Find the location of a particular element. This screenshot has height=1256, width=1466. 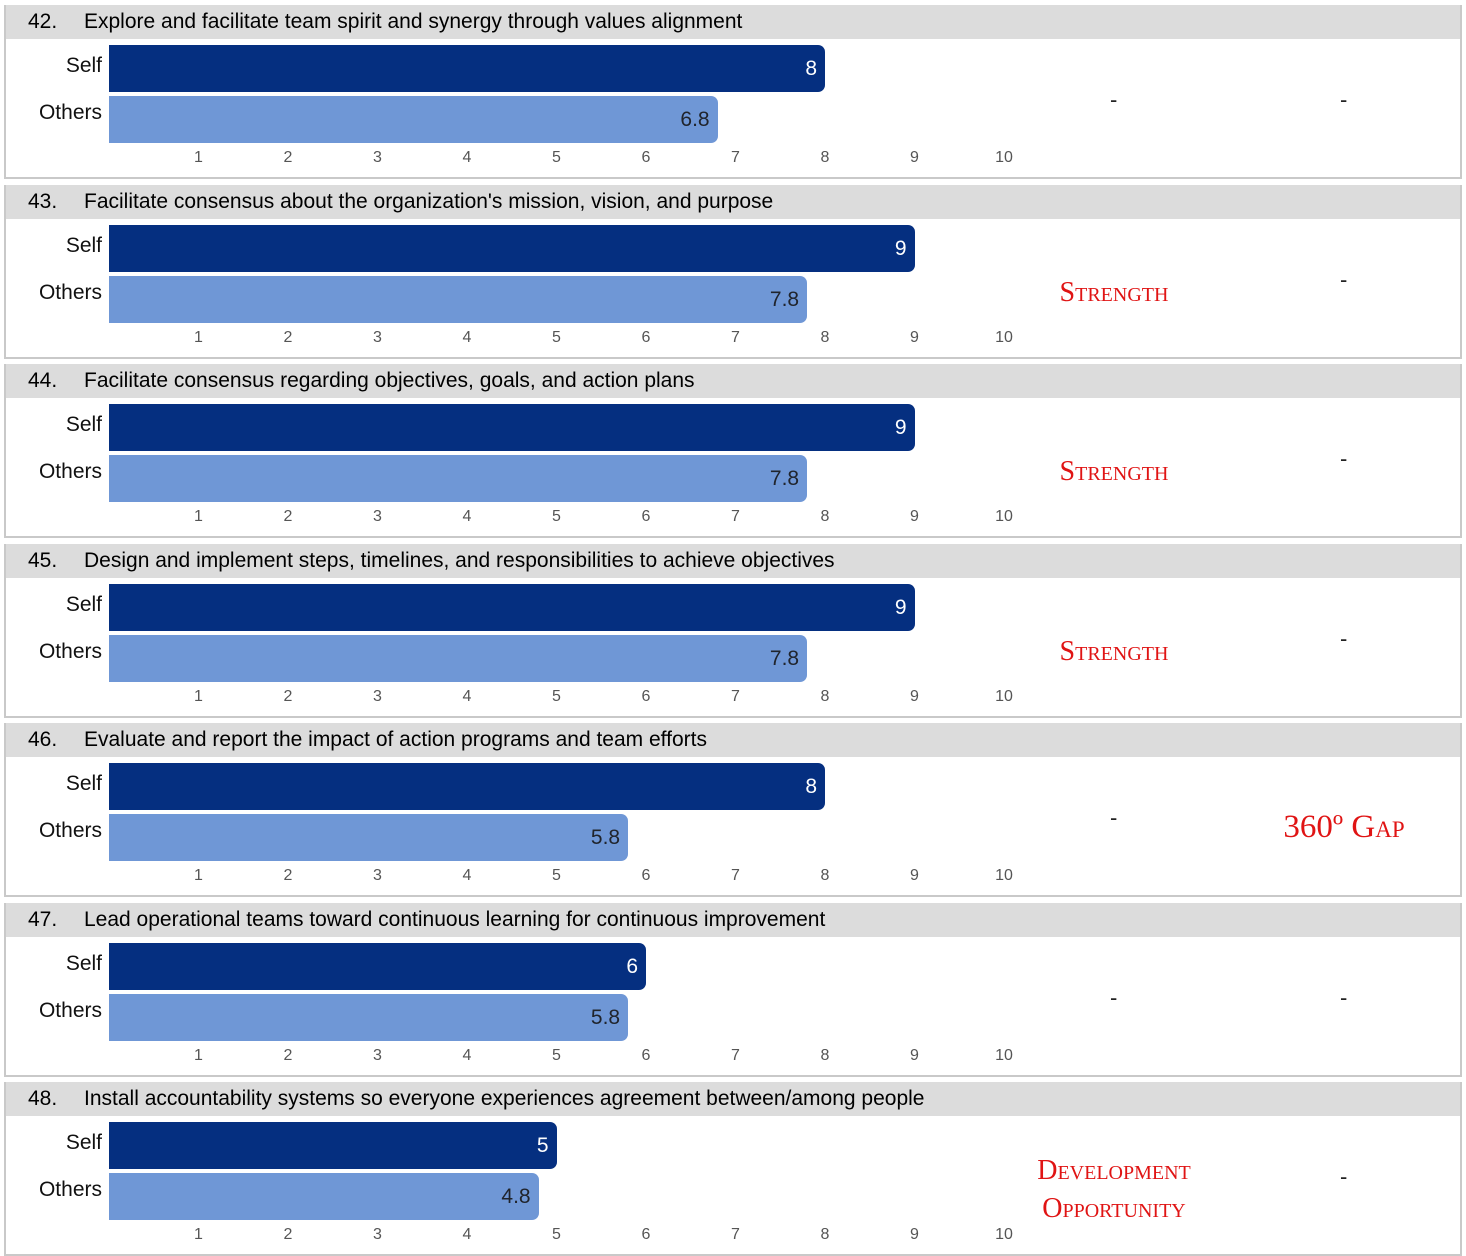

others-bar: 6.8 is located at coordinates (413, 119).